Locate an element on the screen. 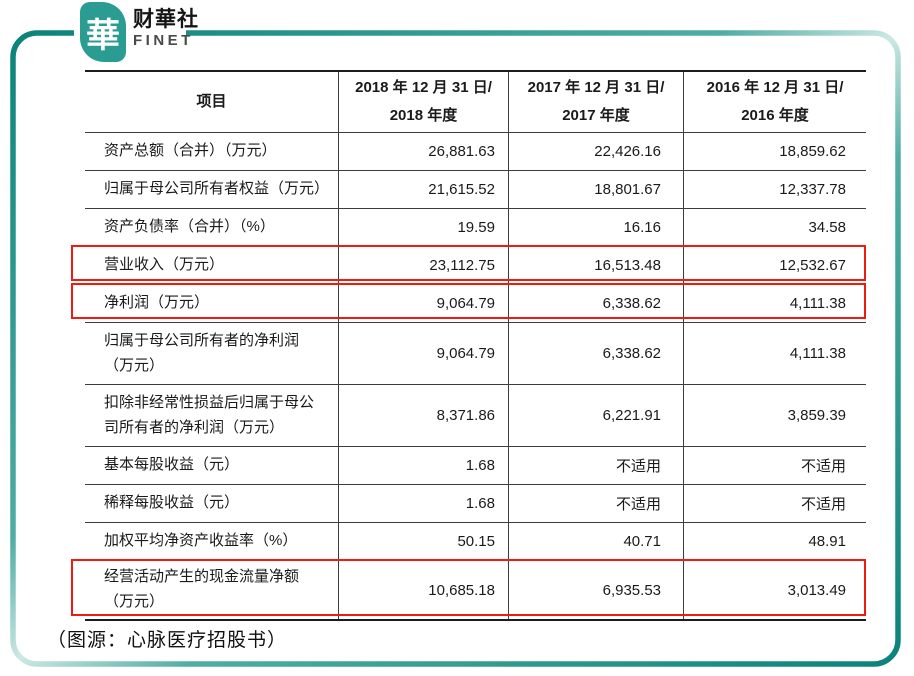  source-caption: （图源：心脉医疗招股书） is located at coordinates (167, 640).